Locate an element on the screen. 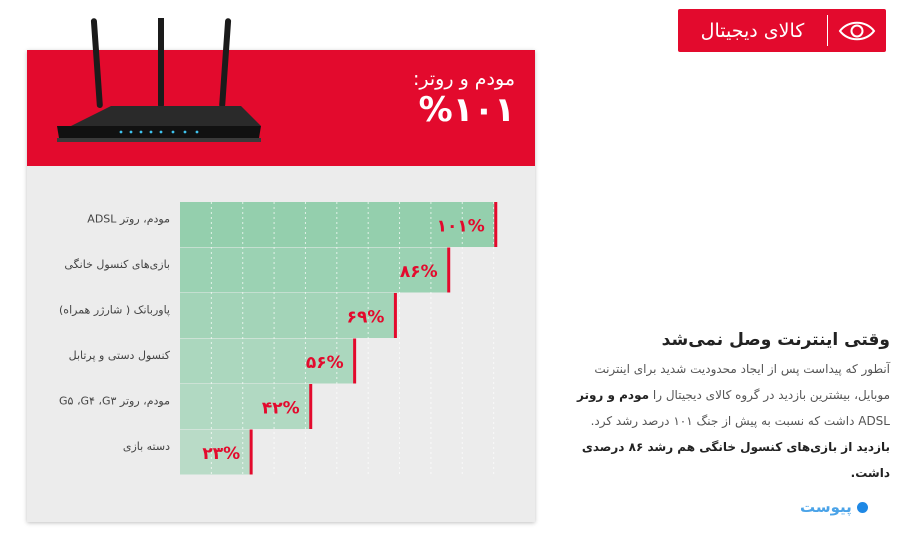  header-title: مودم و روتر: is located at coordinates (464, 79).